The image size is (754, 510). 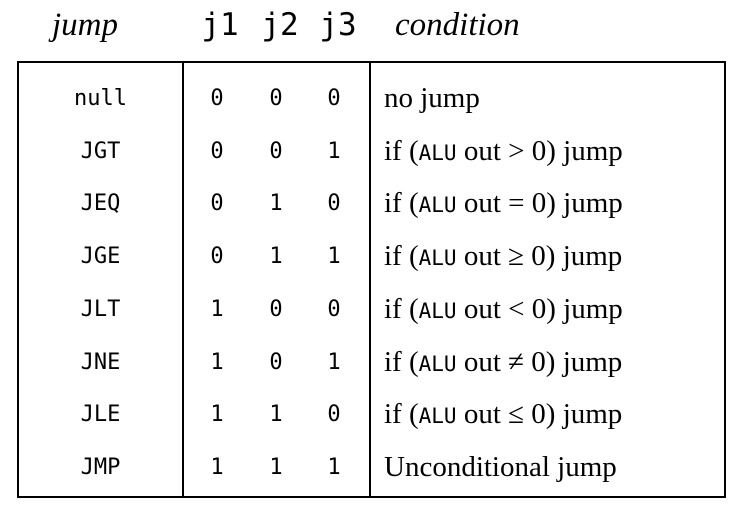 I want to click on condition-cell: if (ALU out < 0) jump, so click(x=554, y=309).